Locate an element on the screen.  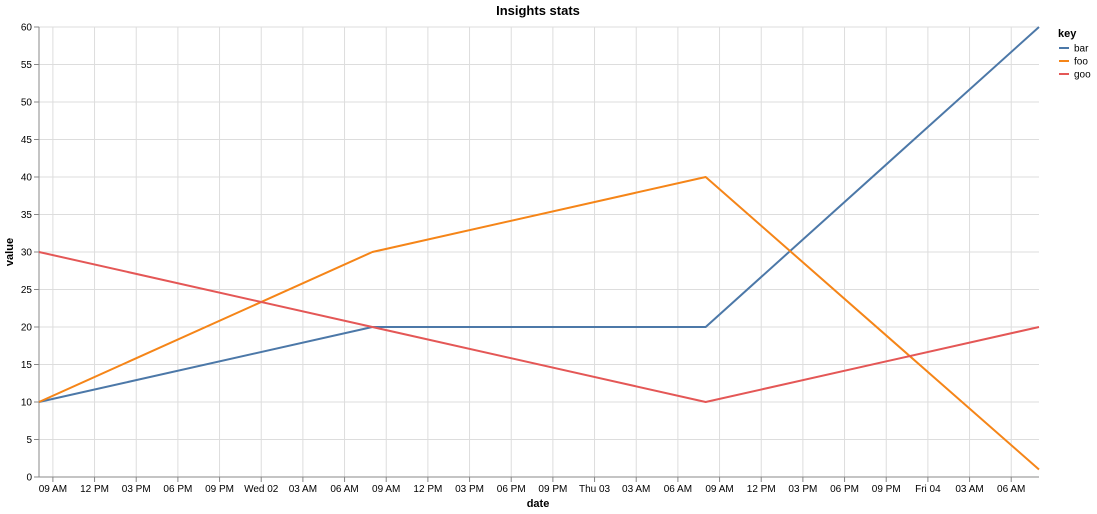
legend-title: key is located at coordinates (1067, 34).